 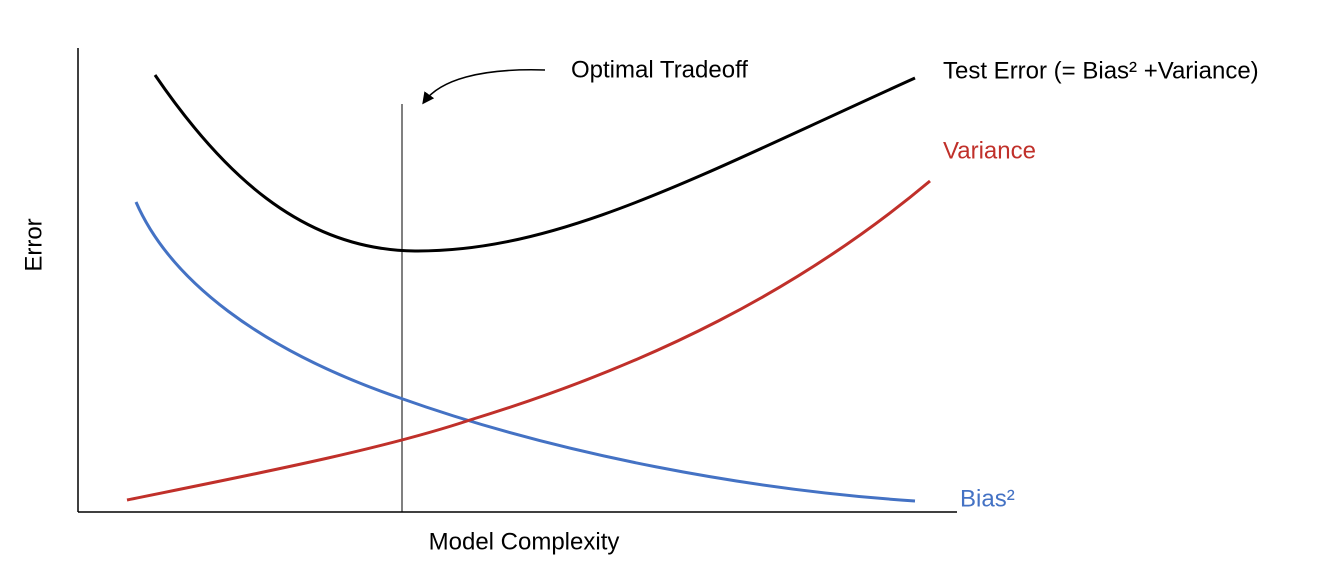 I want to click on curve-label: Variance, so click(x=989, y=150).